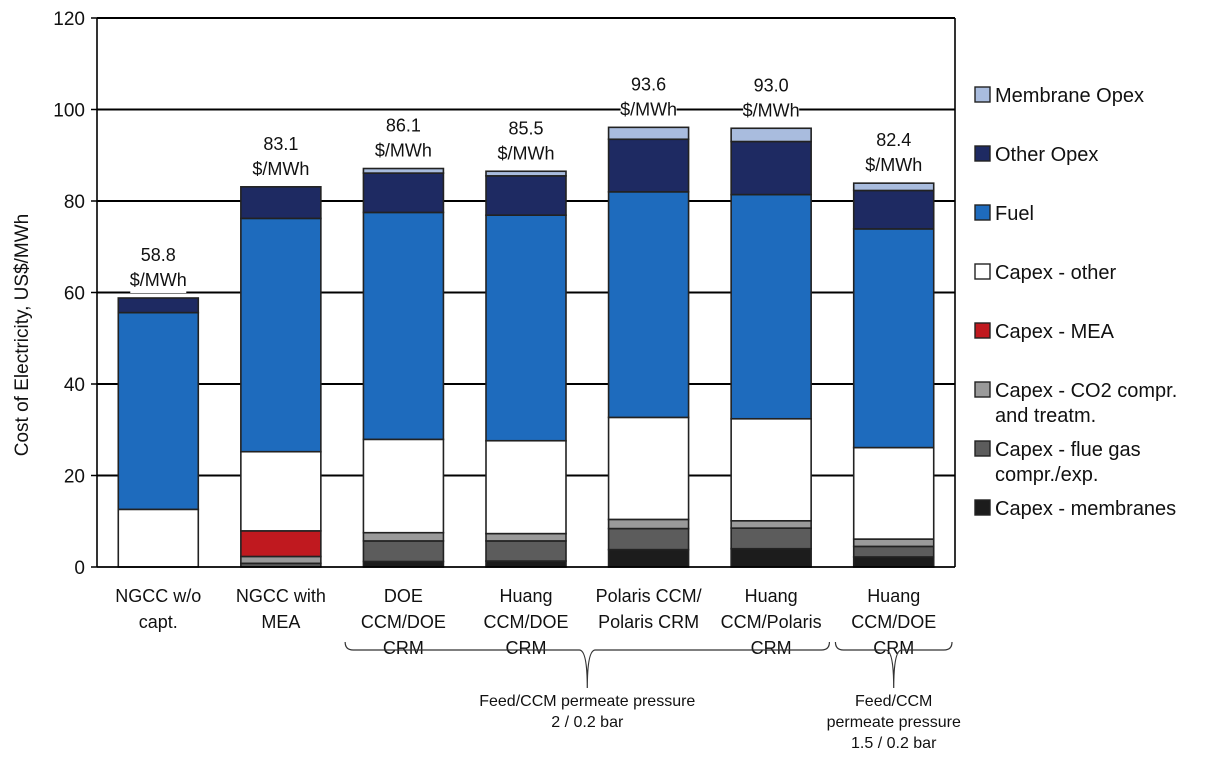 This screenshot has width=1206, height=763. What do you see at coordinates (158, 596) in the screenshot?
I see `category-label: NGCC w/o` at bounding box center [158, 596].